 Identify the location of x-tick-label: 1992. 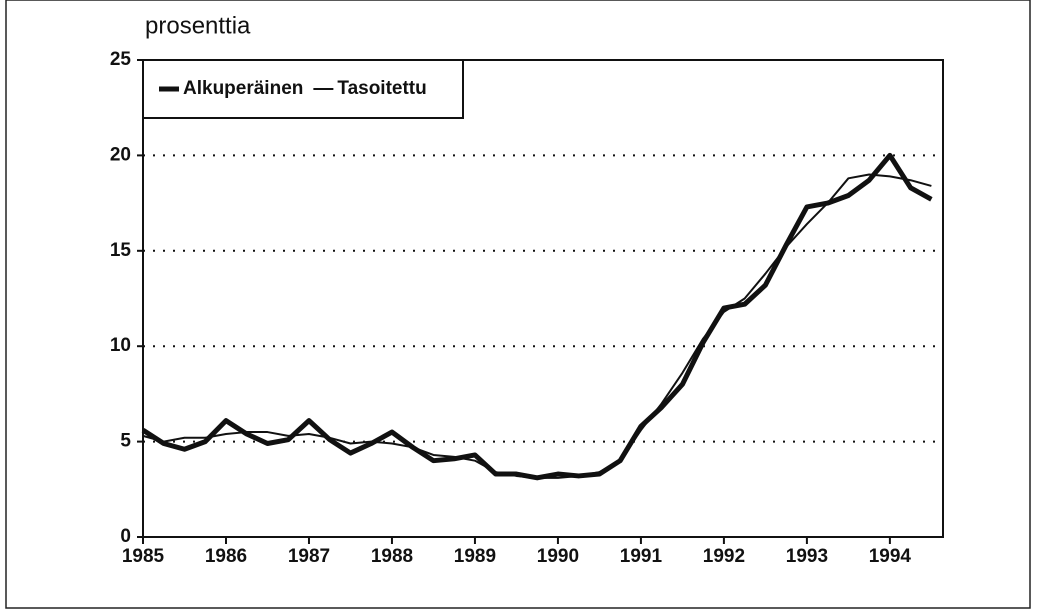
(724, 556).